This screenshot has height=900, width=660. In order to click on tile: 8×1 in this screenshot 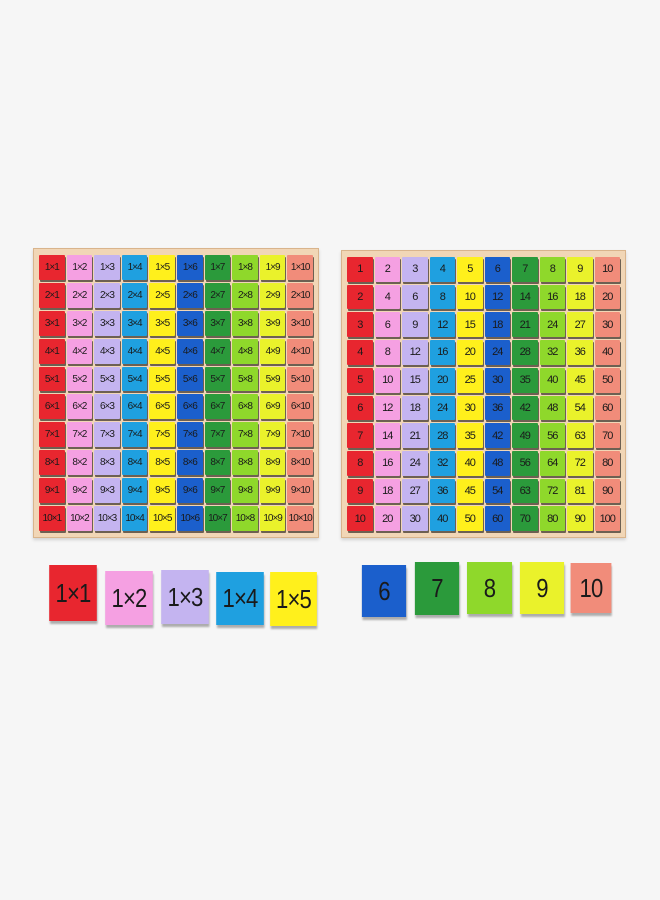, I will do `click(52, 463)`.